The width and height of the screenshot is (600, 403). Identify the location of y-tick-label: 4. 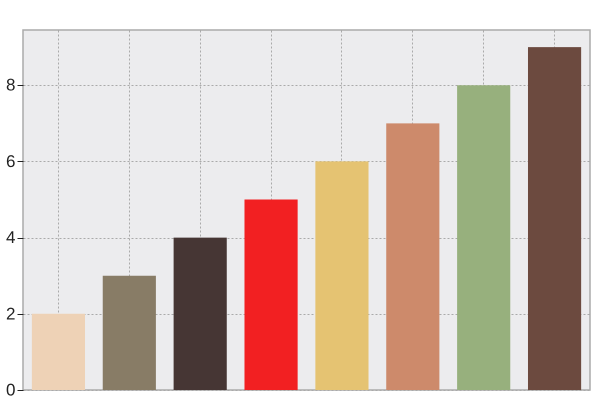
(11, 238).